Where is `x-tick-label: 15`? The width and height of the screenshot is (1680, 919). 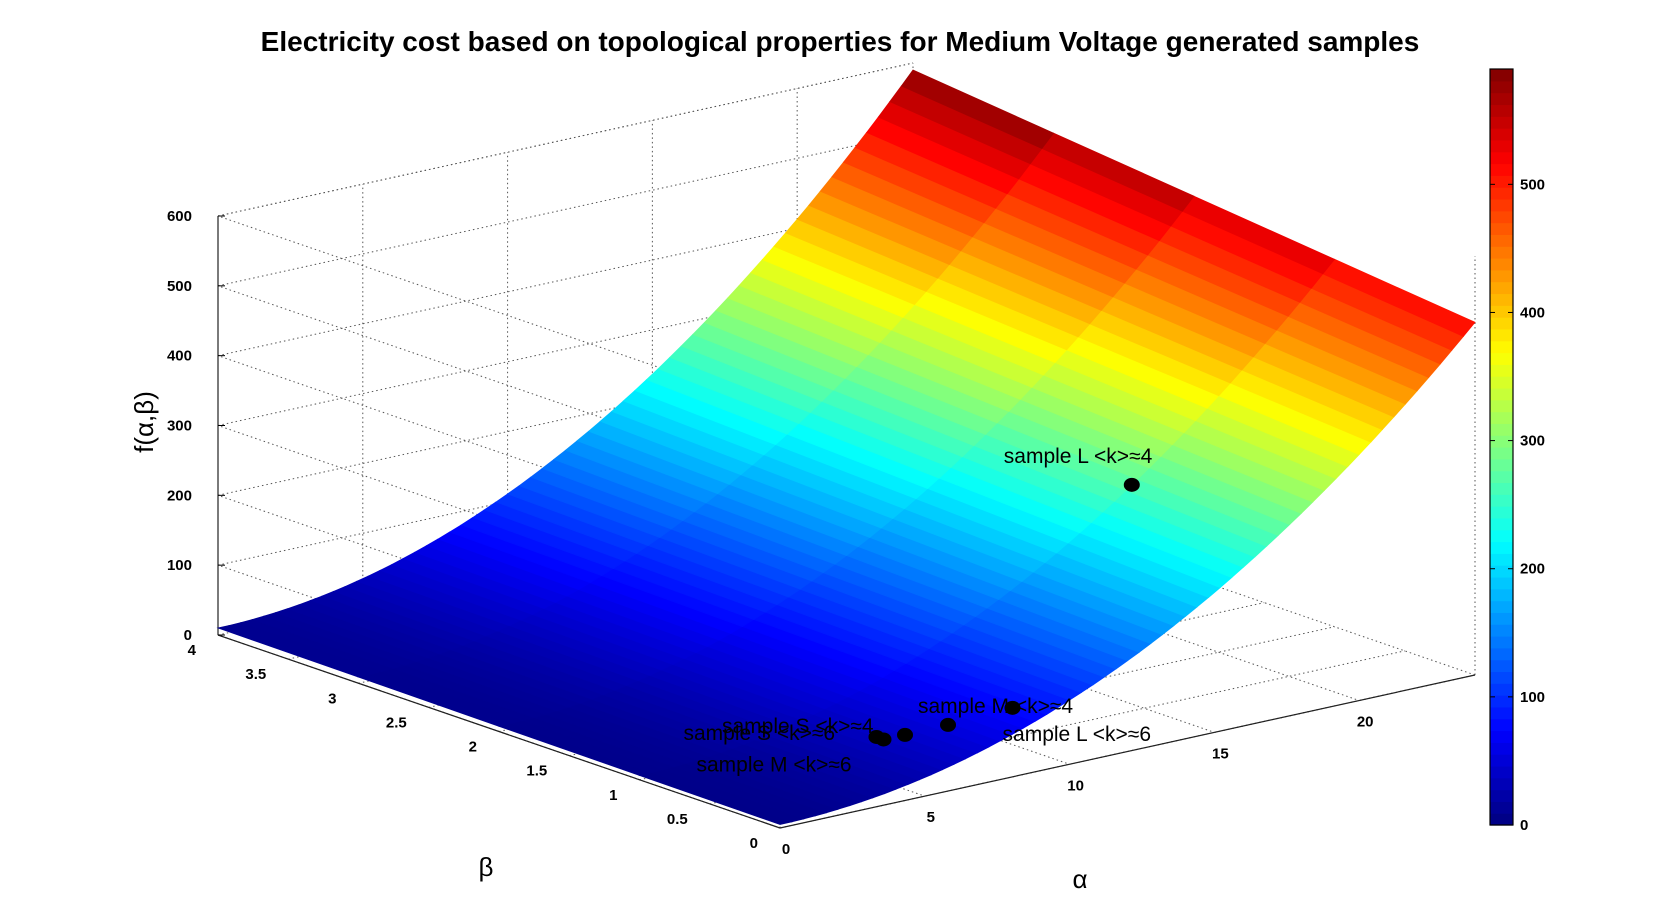
x-tick-label: 15 is located at coordinates (1220, 753).